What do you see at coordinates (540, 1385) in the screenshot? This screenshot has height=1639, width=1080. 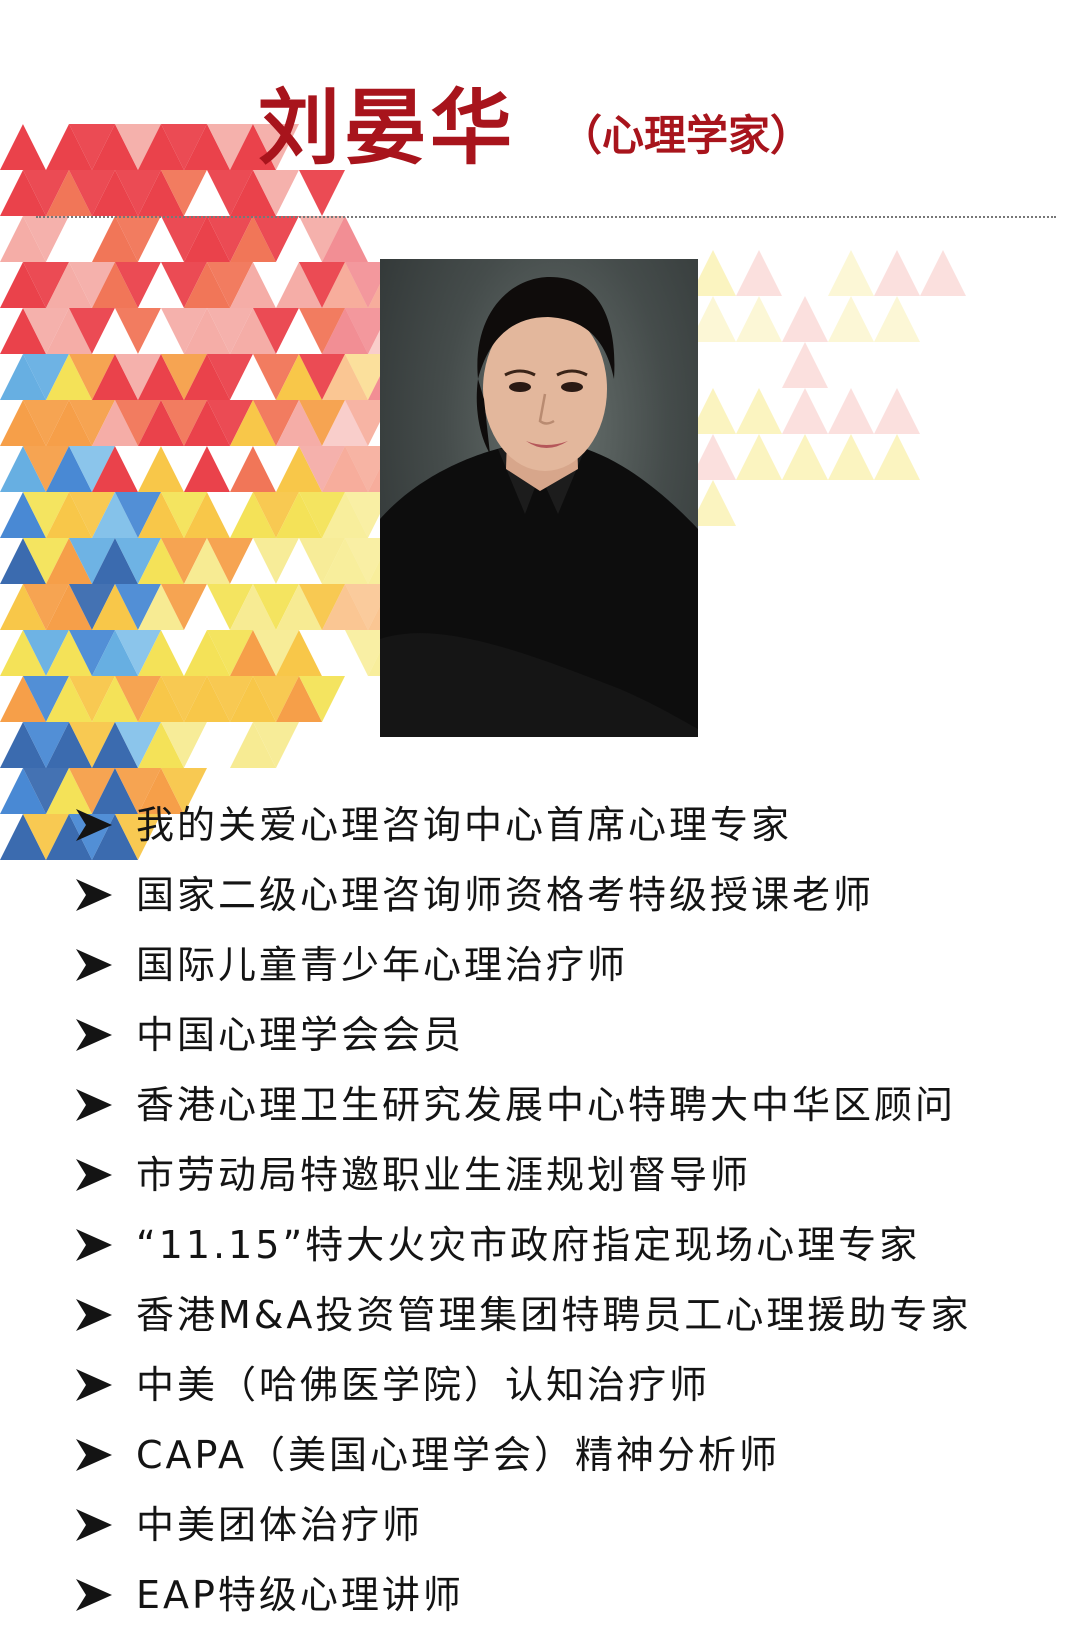 I see `credential-item: 中美（哈佛医学院）认知治疗师` at bounding box center [540, 1385].